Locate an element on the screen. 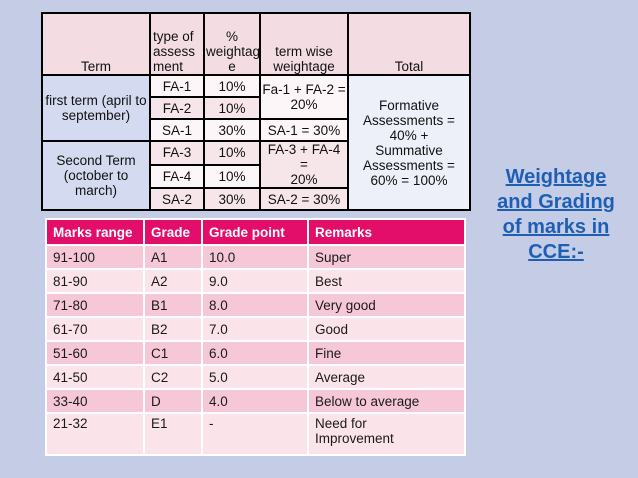  marks-range-cell: 71-80 is located at coordinates (95, 305).